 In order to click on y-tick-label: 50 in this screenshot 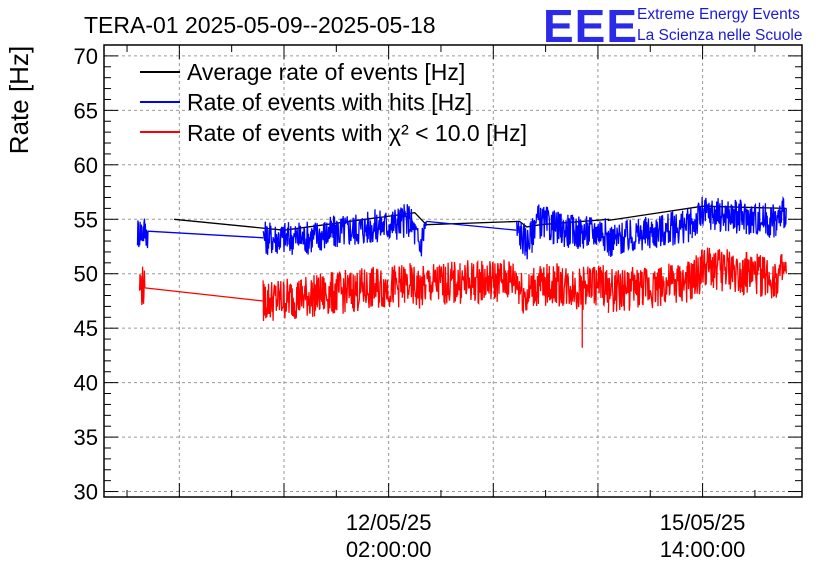, I will do `click(86, 274)`.